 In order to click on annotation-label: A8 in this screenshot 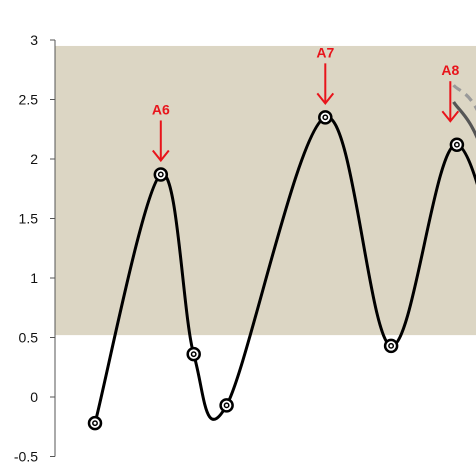, I will do `click(450, 70)`.